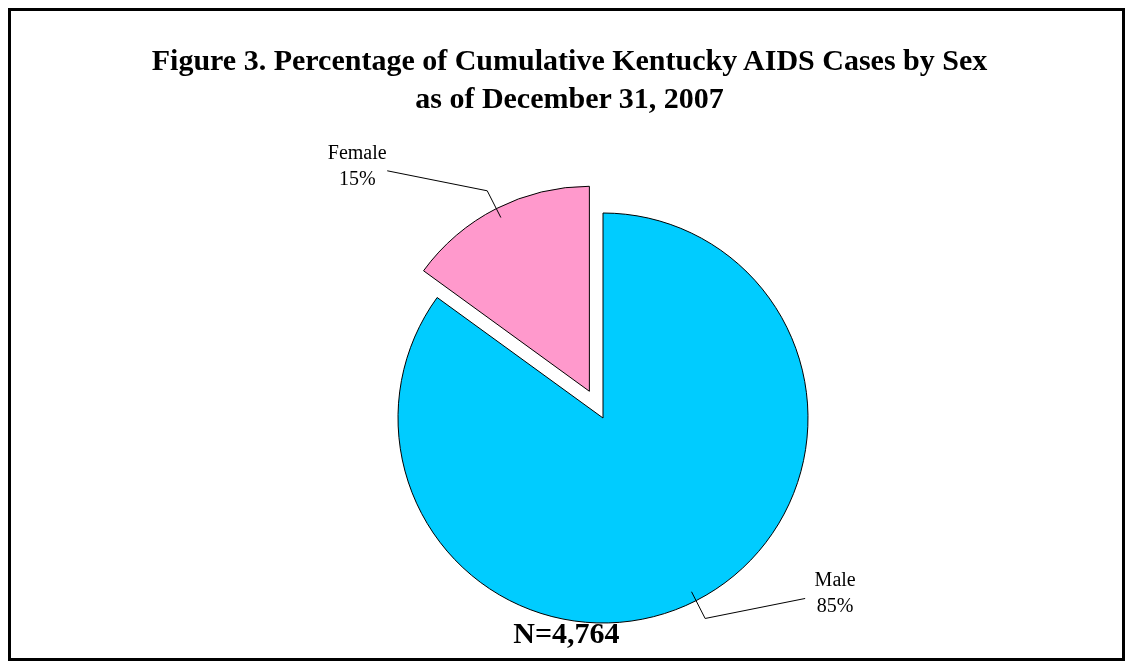 The height and width of the screenshot is (669, 1133). Describe the element at coordinates (569, 79) in the screenshot. I see `chart-title: Figure 3. Percentage of Cumulative Kentucky AIDS Cases by Sex as of December 31, 2007` at that location.